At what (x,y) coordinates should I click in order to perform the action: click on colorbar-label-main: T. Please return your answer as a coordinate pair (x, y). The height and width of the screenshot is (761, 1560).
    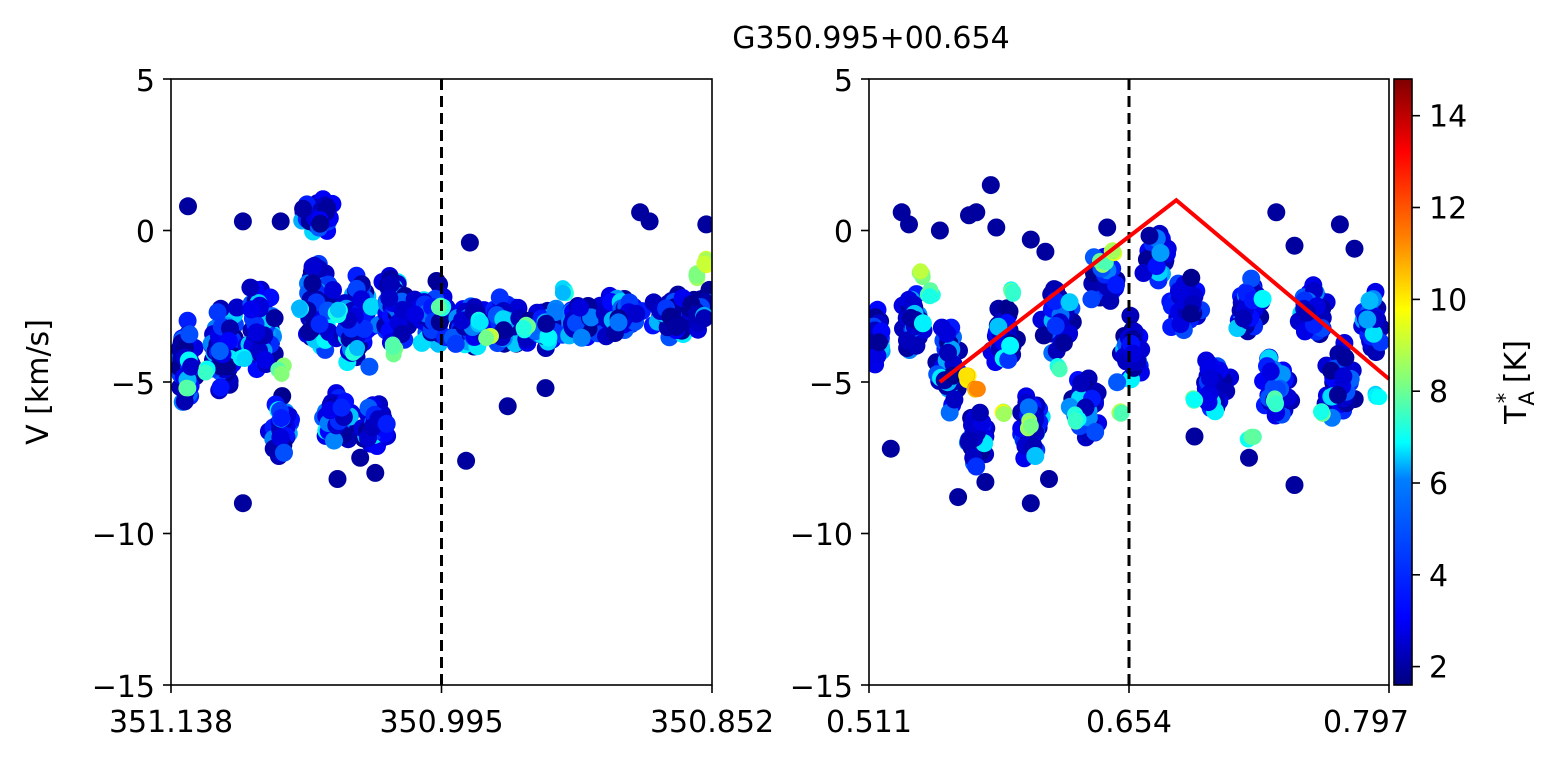
    Looking at the image, I should click on (1516, 415).